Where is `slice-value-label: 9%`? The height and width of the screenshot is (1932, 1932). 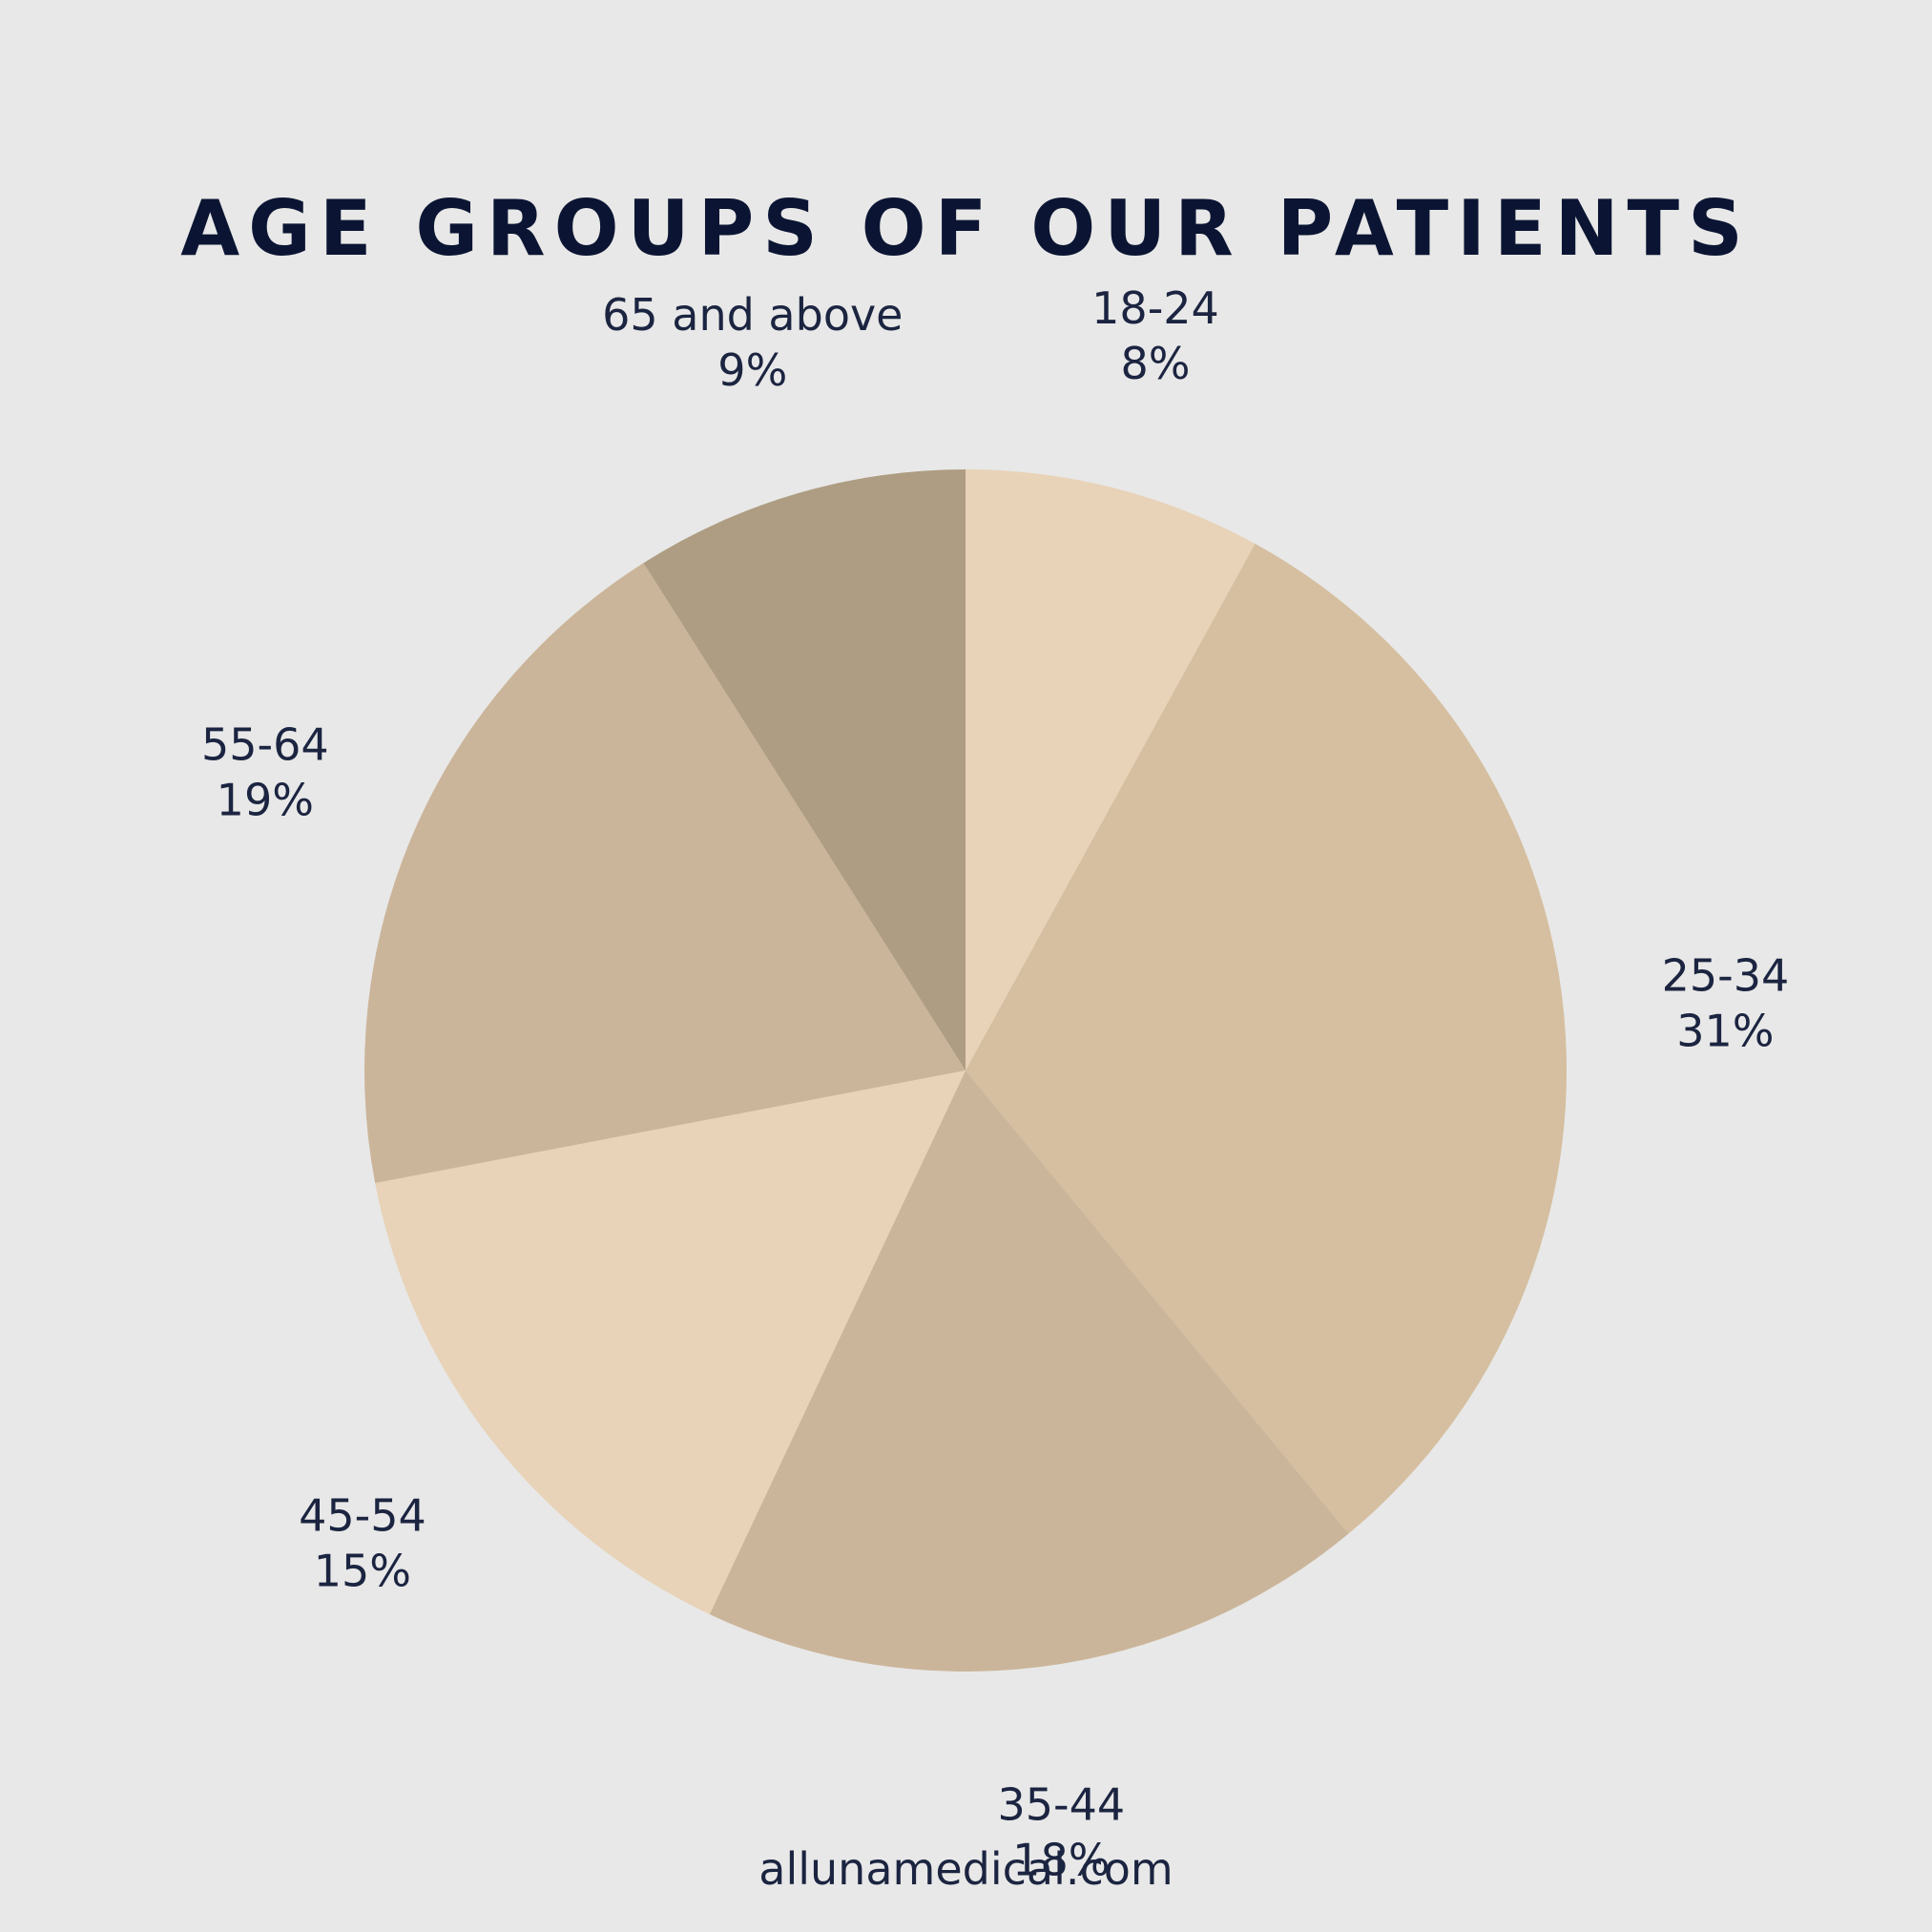 slice-value-label: 9% is located at coordinates (752, 370).